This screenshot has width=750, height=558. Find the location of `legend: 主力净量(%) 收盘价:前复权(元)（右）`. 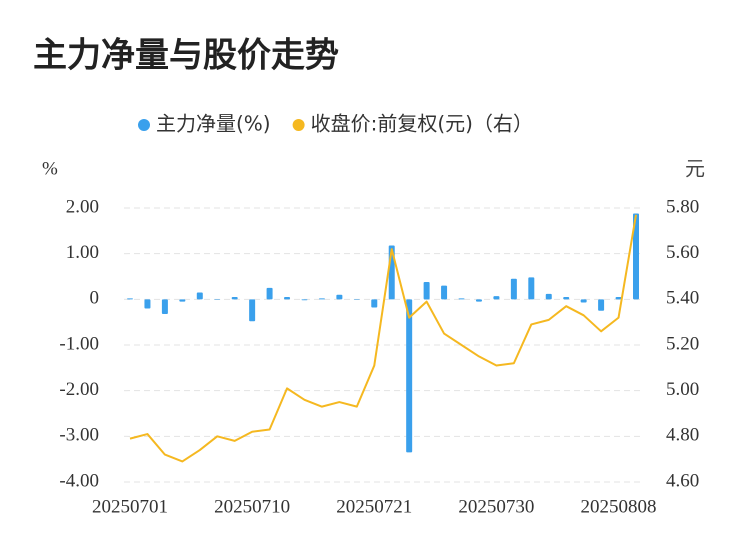

legend: 主力净量(%) 收盘价:前复权(元)（右） is located at coordinates (335, 124).